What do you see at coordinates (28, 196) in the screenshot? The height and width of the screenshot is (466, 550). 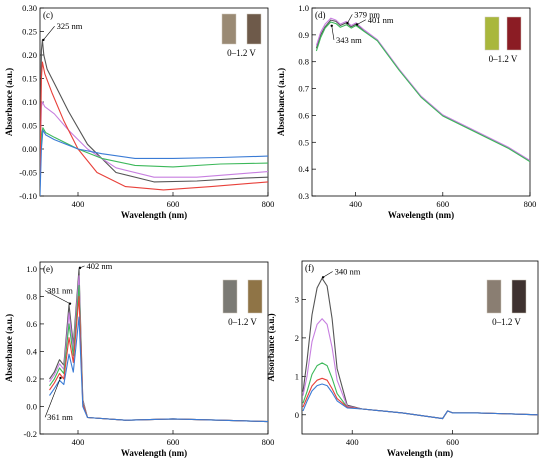 I see `y-tick-label: -0.10` at bounding box center [28, 196].